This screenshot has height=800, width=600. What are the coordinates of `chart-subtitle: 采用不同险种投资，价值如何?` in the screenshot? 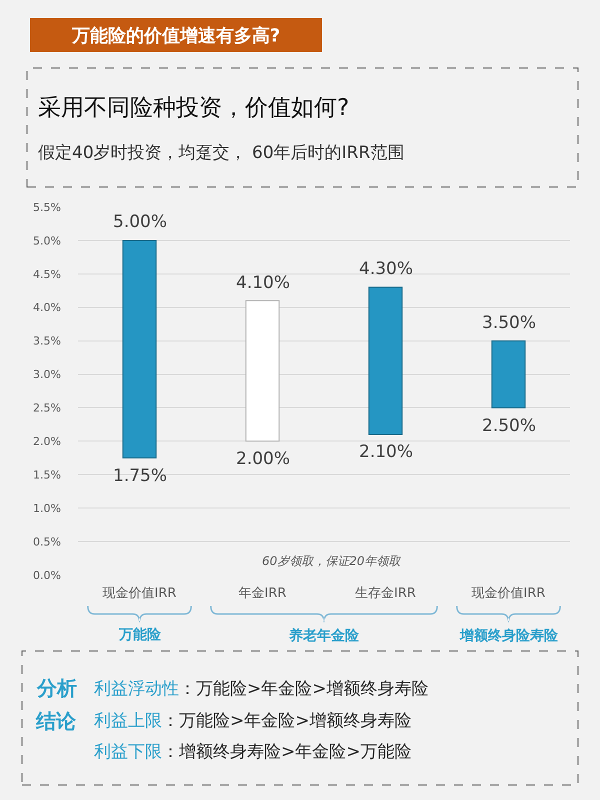 It's located at (194, 108).